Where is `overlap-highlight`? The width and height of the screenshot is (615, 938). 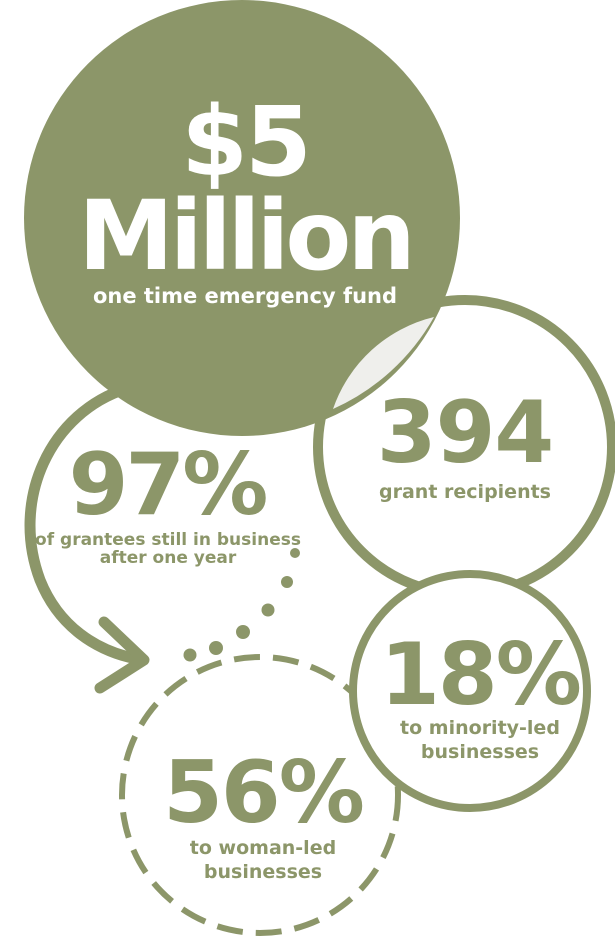
overlap-highlight is located at coordinates (383, 363).